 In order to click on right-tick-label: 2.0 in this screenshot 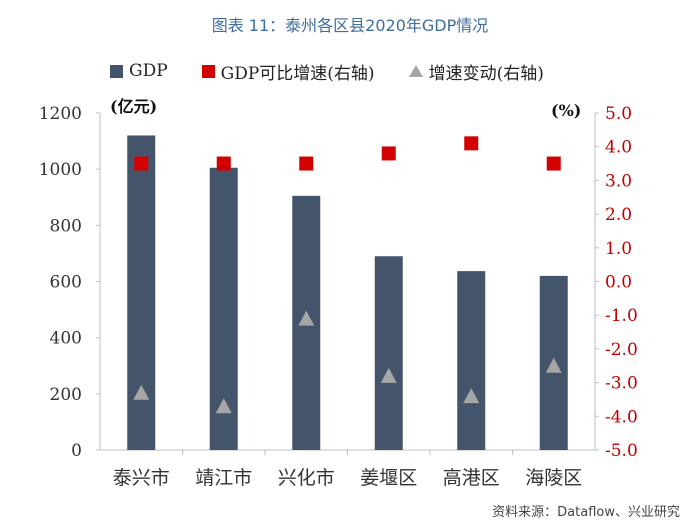, I will do `click(618, 215)`.